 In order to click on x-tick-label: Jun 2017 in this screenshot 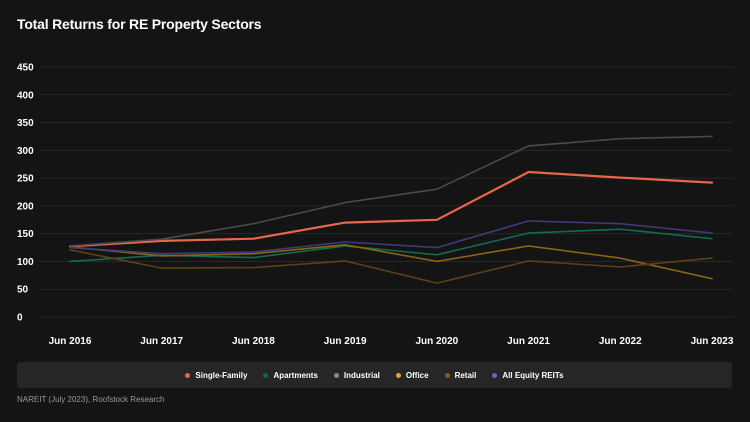, I will do `click(161, 341)`.